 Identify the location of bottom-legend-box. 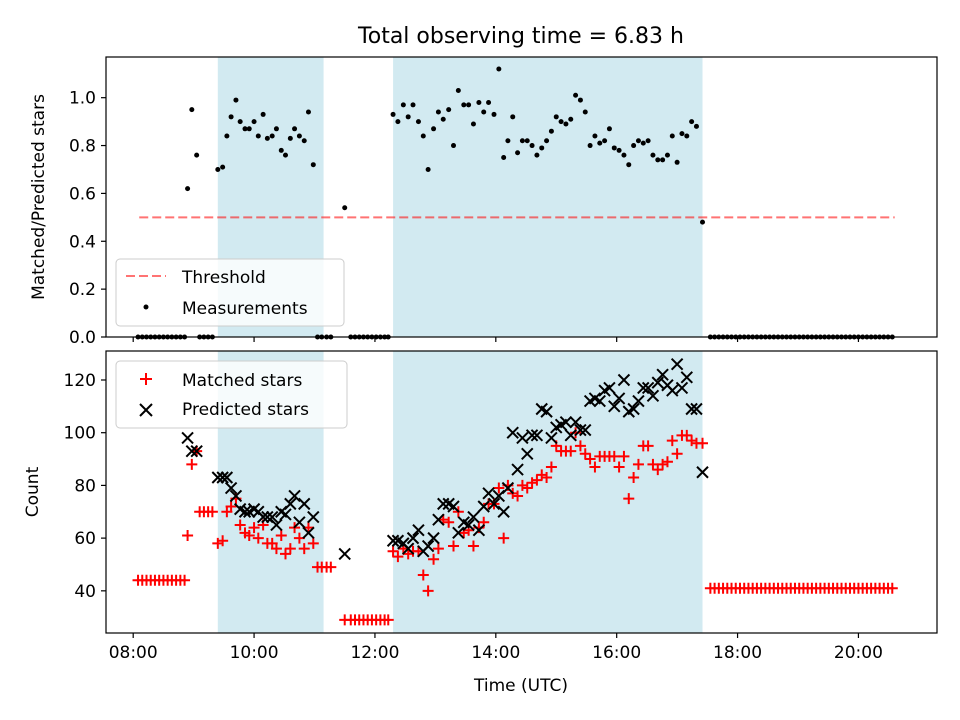
(231, 394).